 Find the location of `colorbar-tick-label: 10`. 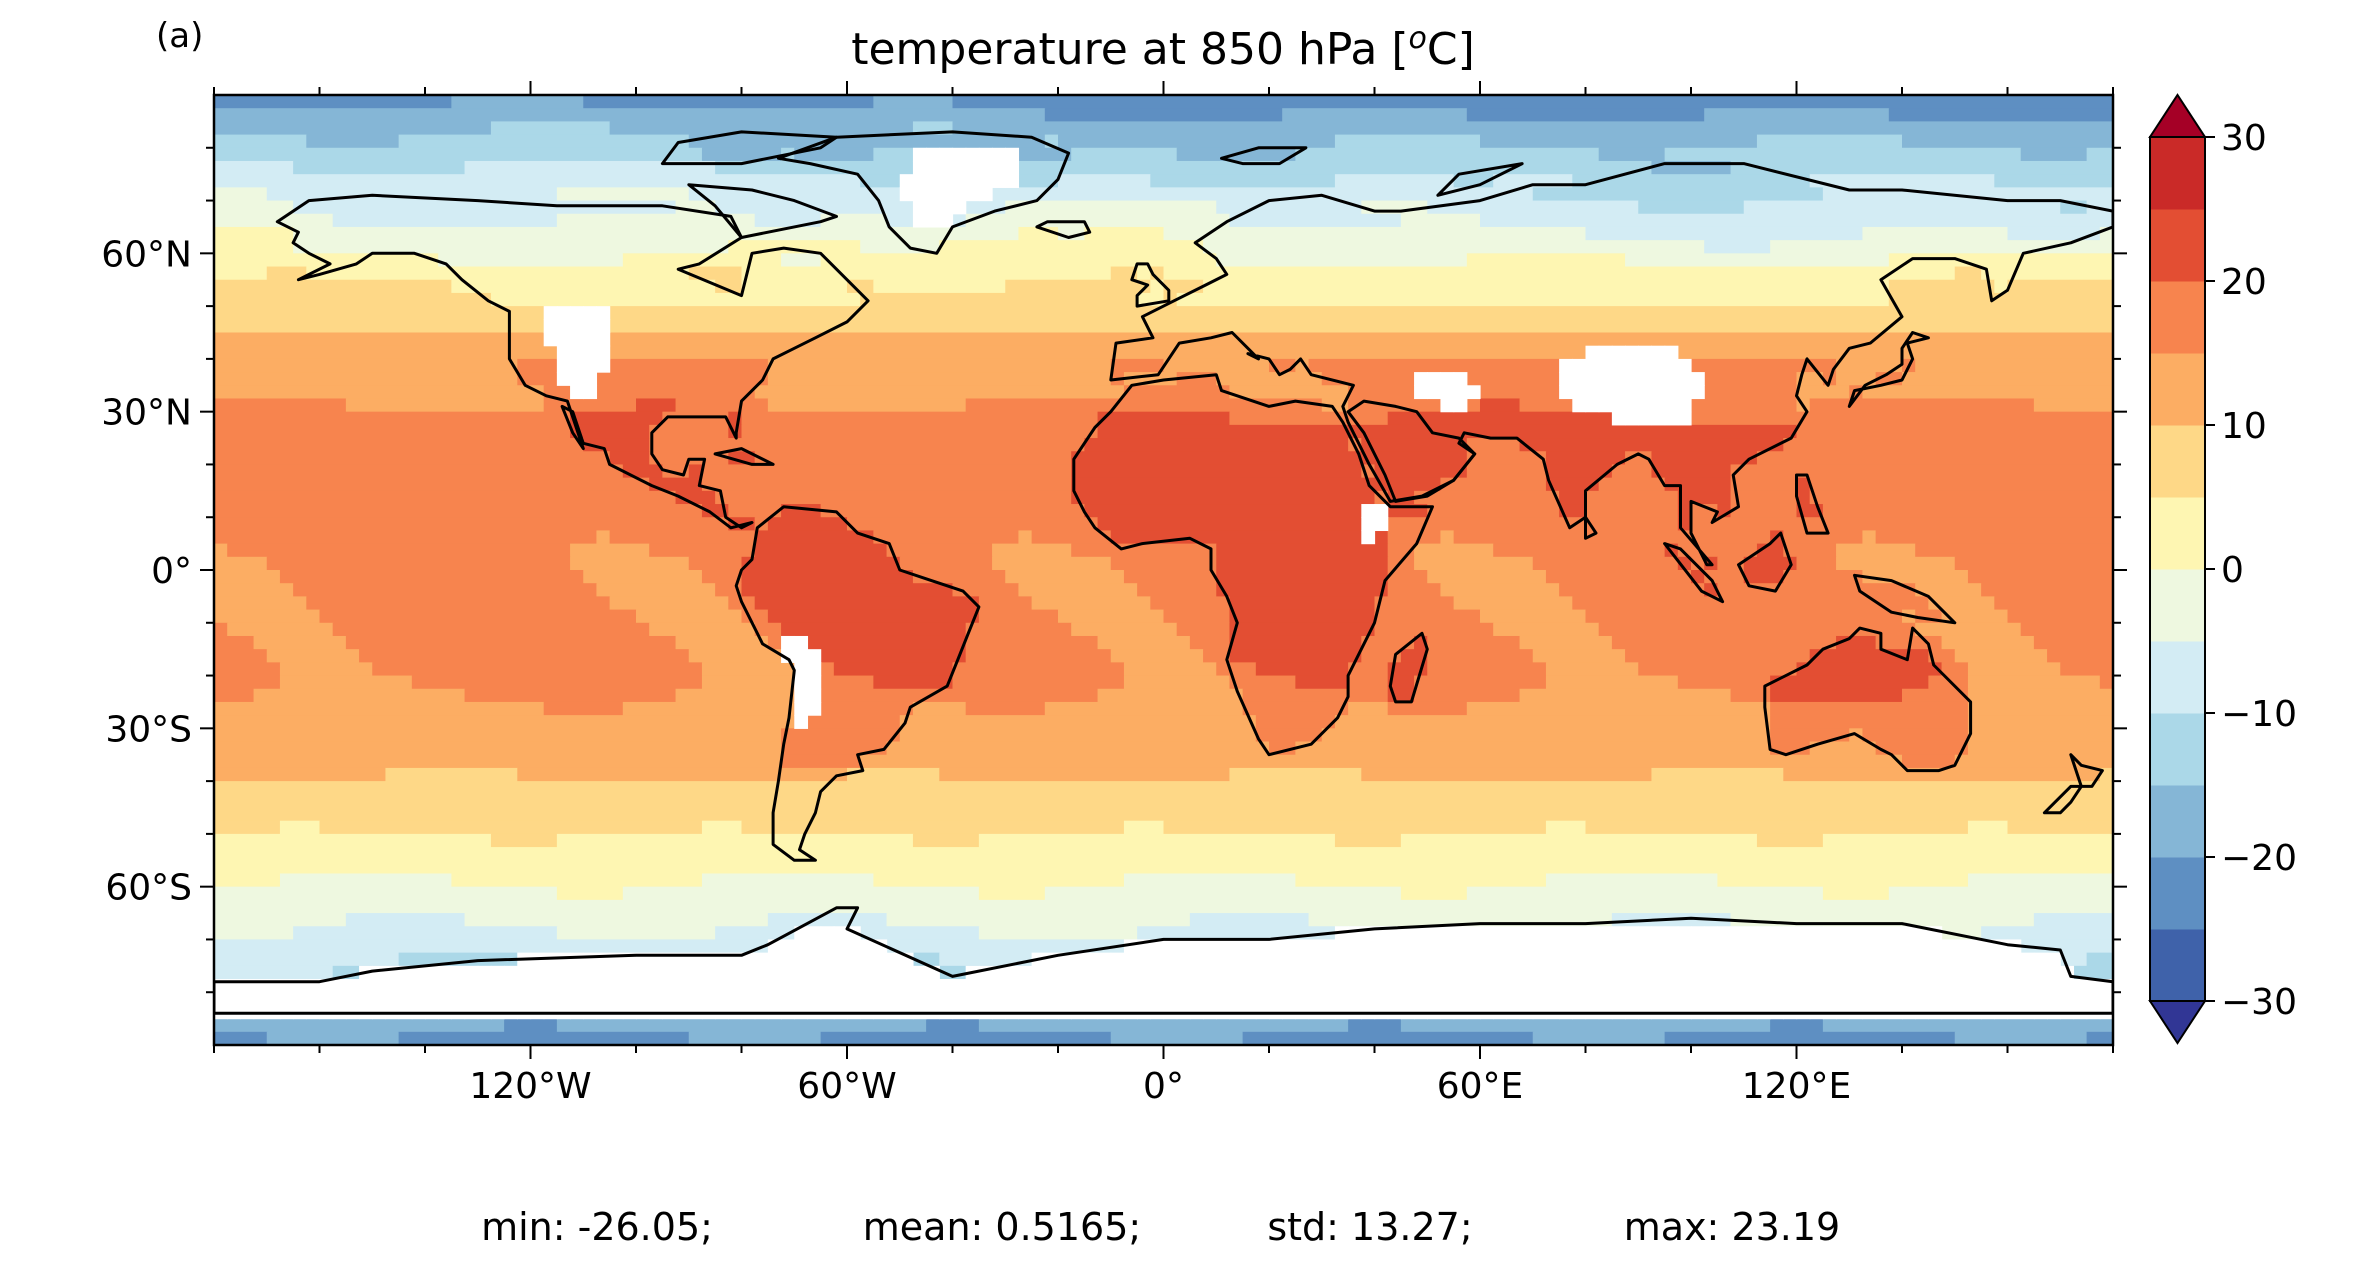

colorbar-tick-label: 10 is located at coordinates (2244, 426).